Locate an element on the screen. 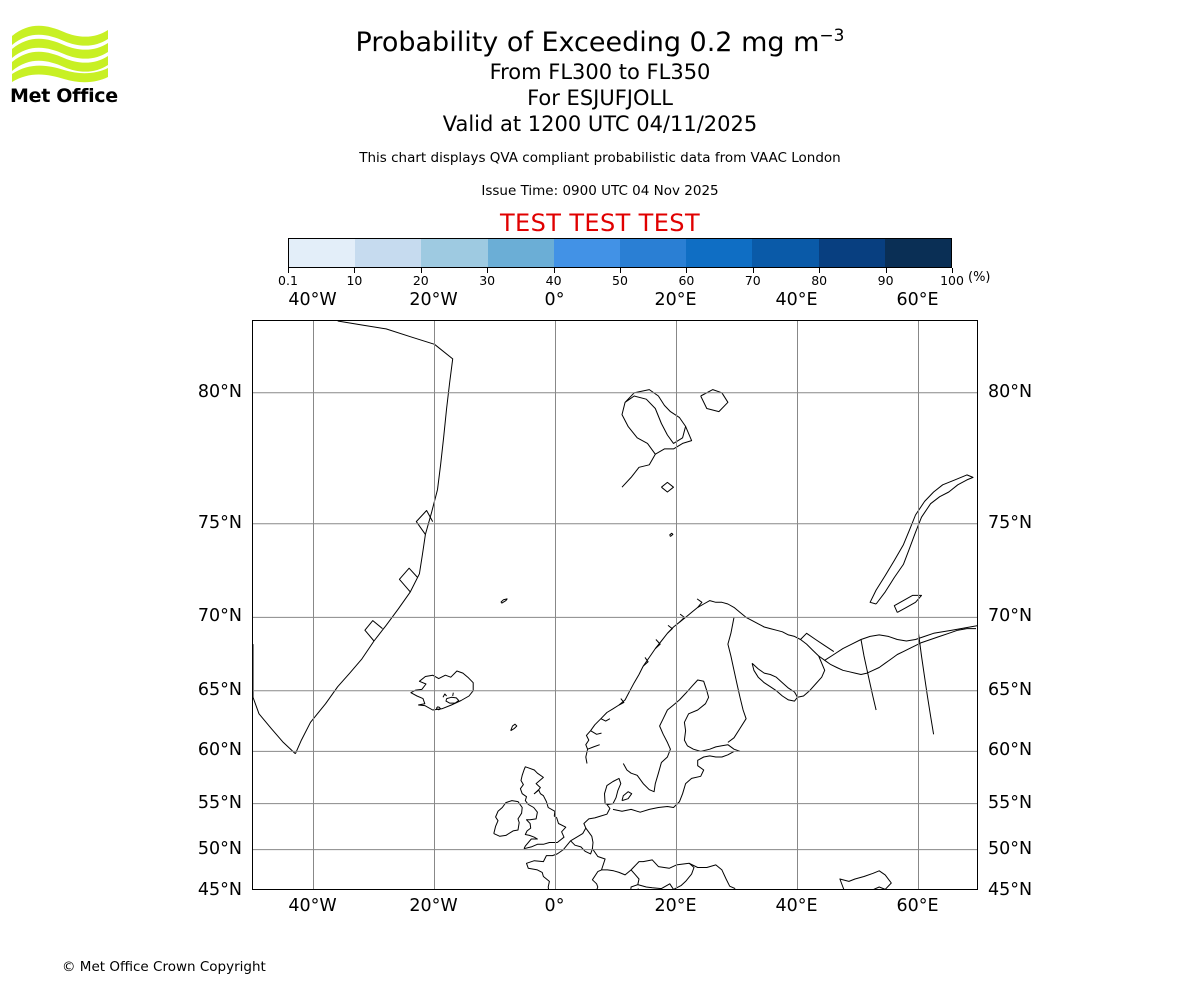 The image size is (1200, 1000). colorbar-tick-10: 10 is located at coordinates (354, 280).